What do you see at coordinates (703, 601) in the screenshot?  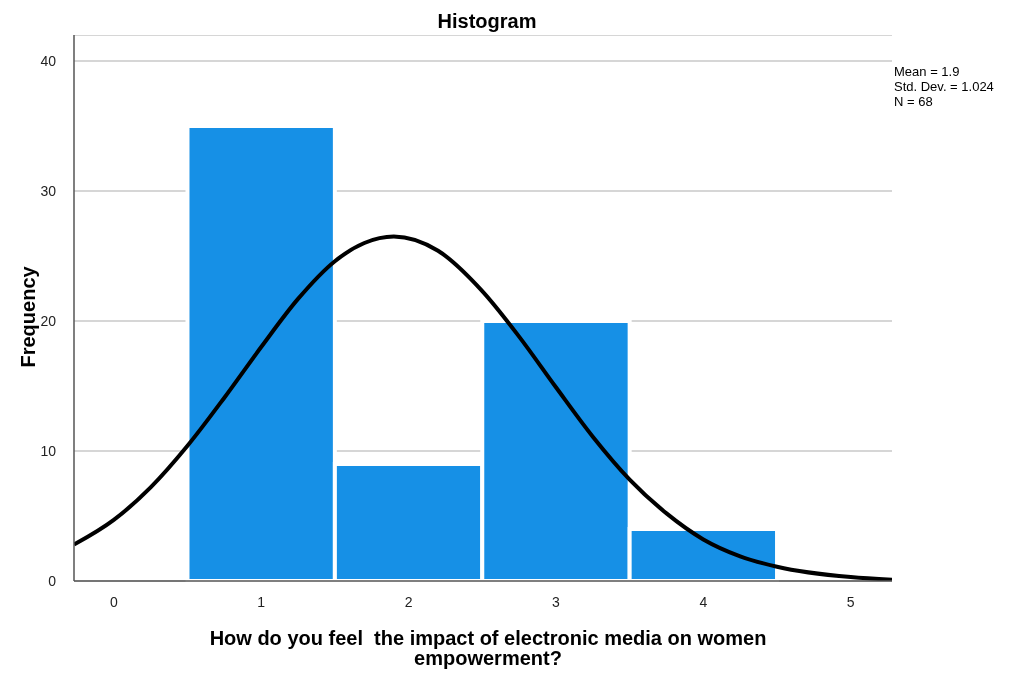 I see `x-tick-label: 4` at bounding box center [703, 601].